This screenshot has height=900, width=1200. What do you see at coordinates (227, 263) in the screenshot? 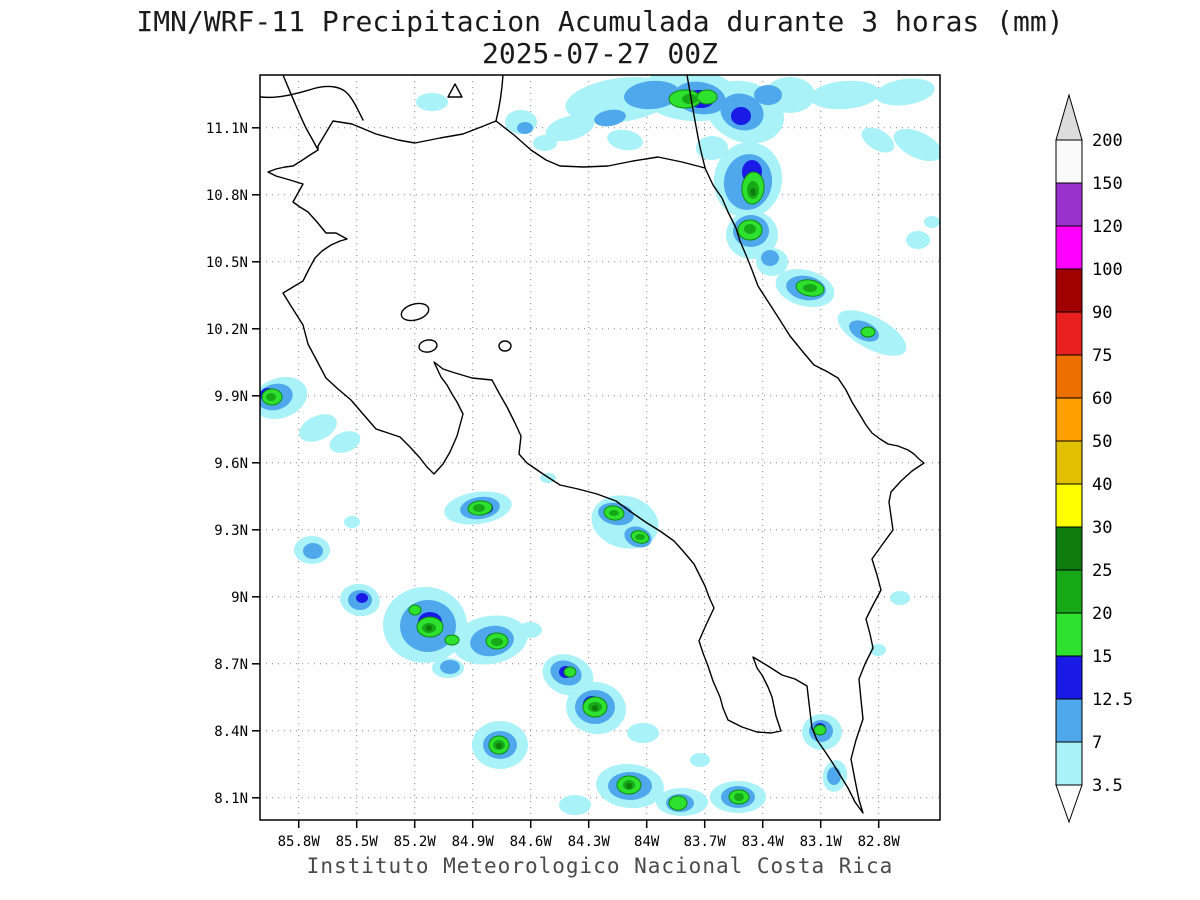
I see `y-tick-label: 10.5N` at bounding box center [227, 263].